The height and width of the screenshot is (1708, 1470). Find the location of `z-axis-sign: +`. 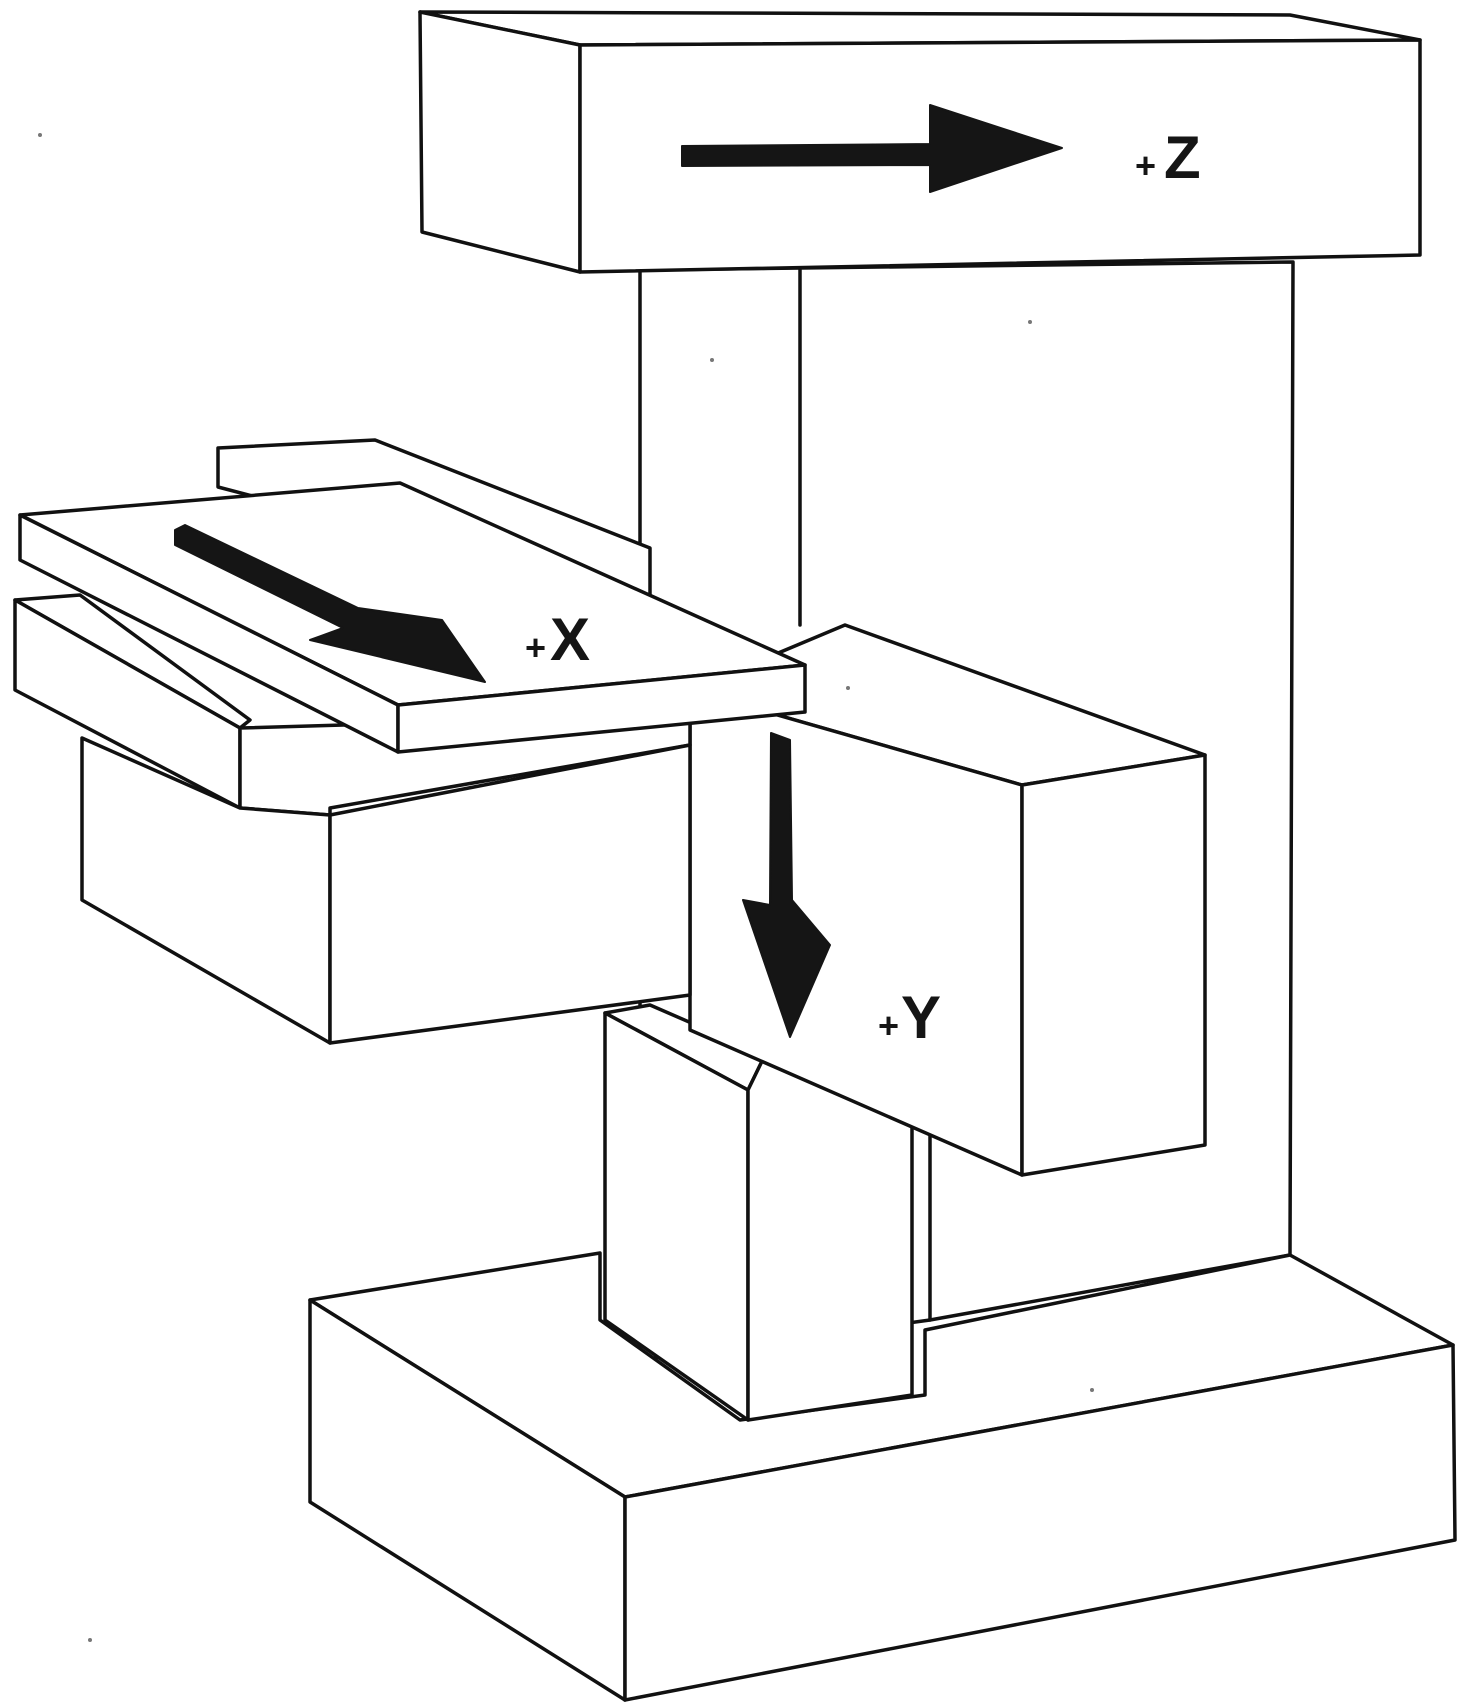

z-axis-sign: + is located at coordinates (1145, 165).